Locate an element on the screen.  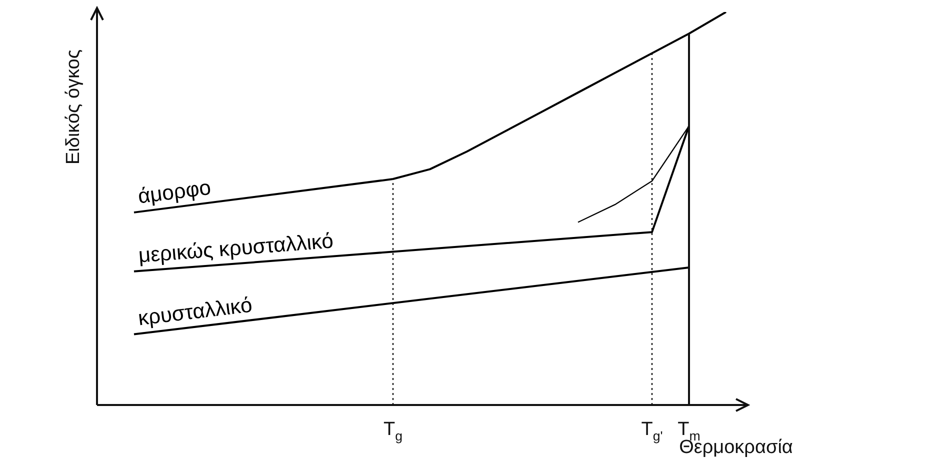
text: κρυσταλλικό is located at coordinates (195, 312).